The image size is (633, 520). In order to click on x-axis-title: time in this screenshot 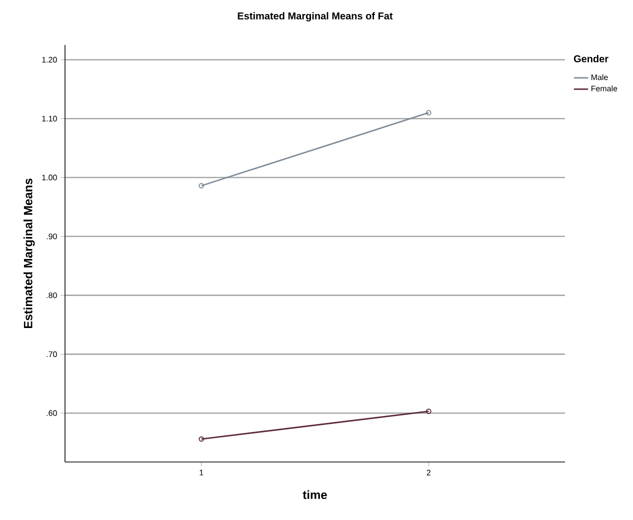, I will do `click(314, 495)`.